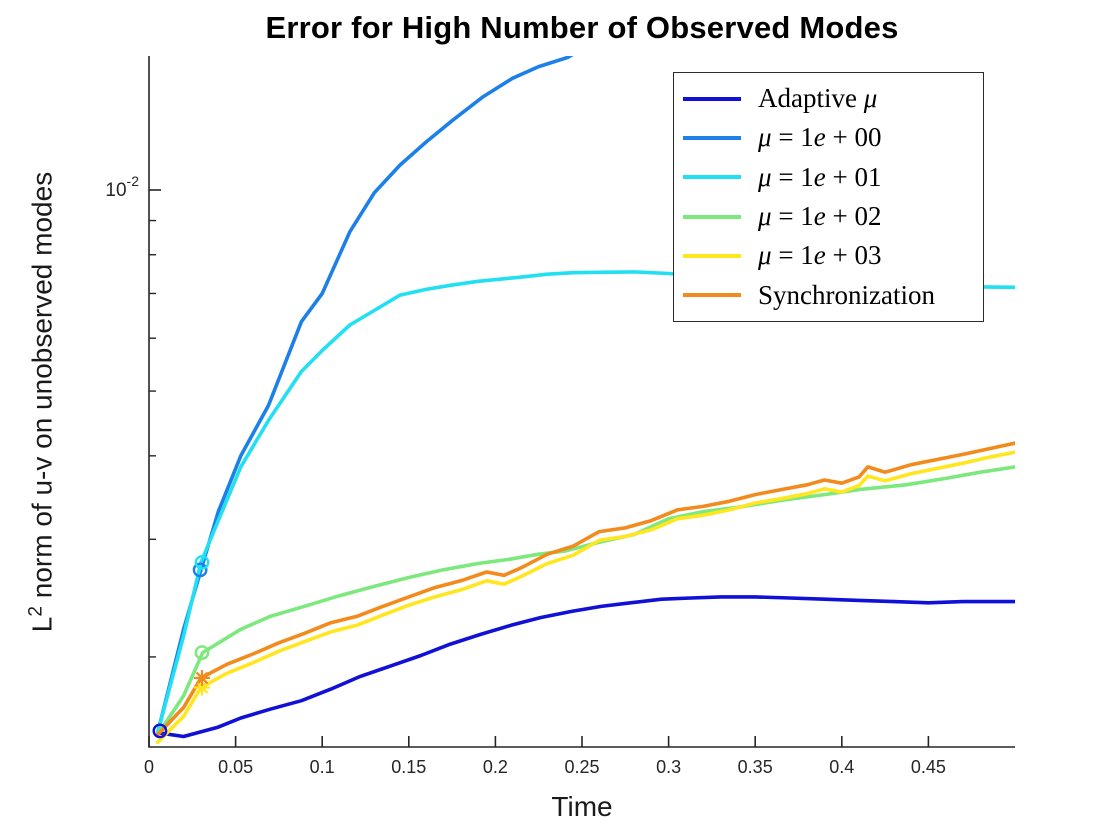 This screenshot has height=840, width=1120. I want to click on x-axis-tick-labels: 0 0.05 0.1 0.15 0.2 0.25 0.3 0.35 0.4 0.45, so click(545, 767).